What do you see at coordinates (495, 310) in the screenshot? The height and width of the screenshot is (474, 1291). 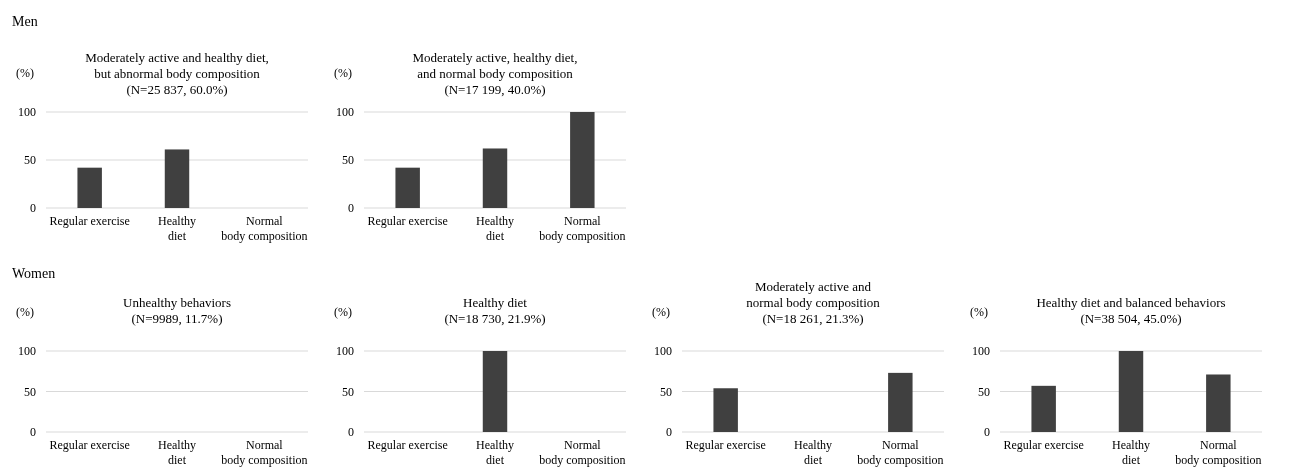 I see `chart-title: Healthy diet (N=18 730, 21.9%)` at bounding box center [495, 310].